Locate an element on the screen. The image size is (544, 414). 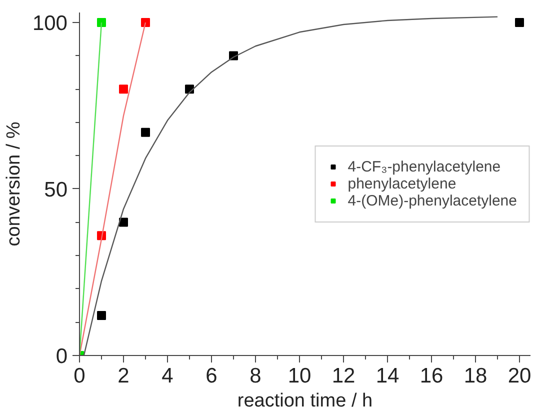
x-axis-title: reaction time / h is located at coordinates (305, 401).